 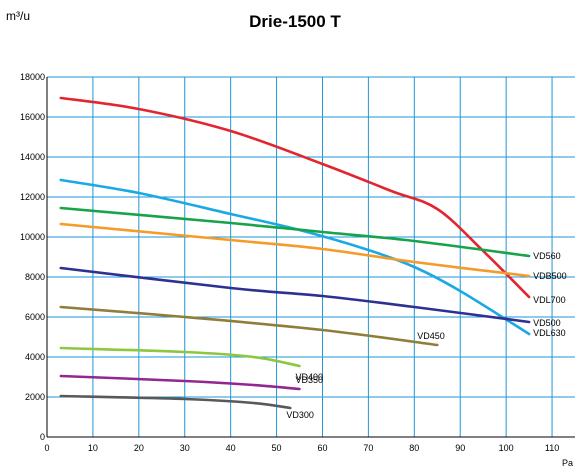 What do you see at coordinates (506, 448) in the screenshot?
I see `x-tick-label: 100` at bounding box center [506, 448].